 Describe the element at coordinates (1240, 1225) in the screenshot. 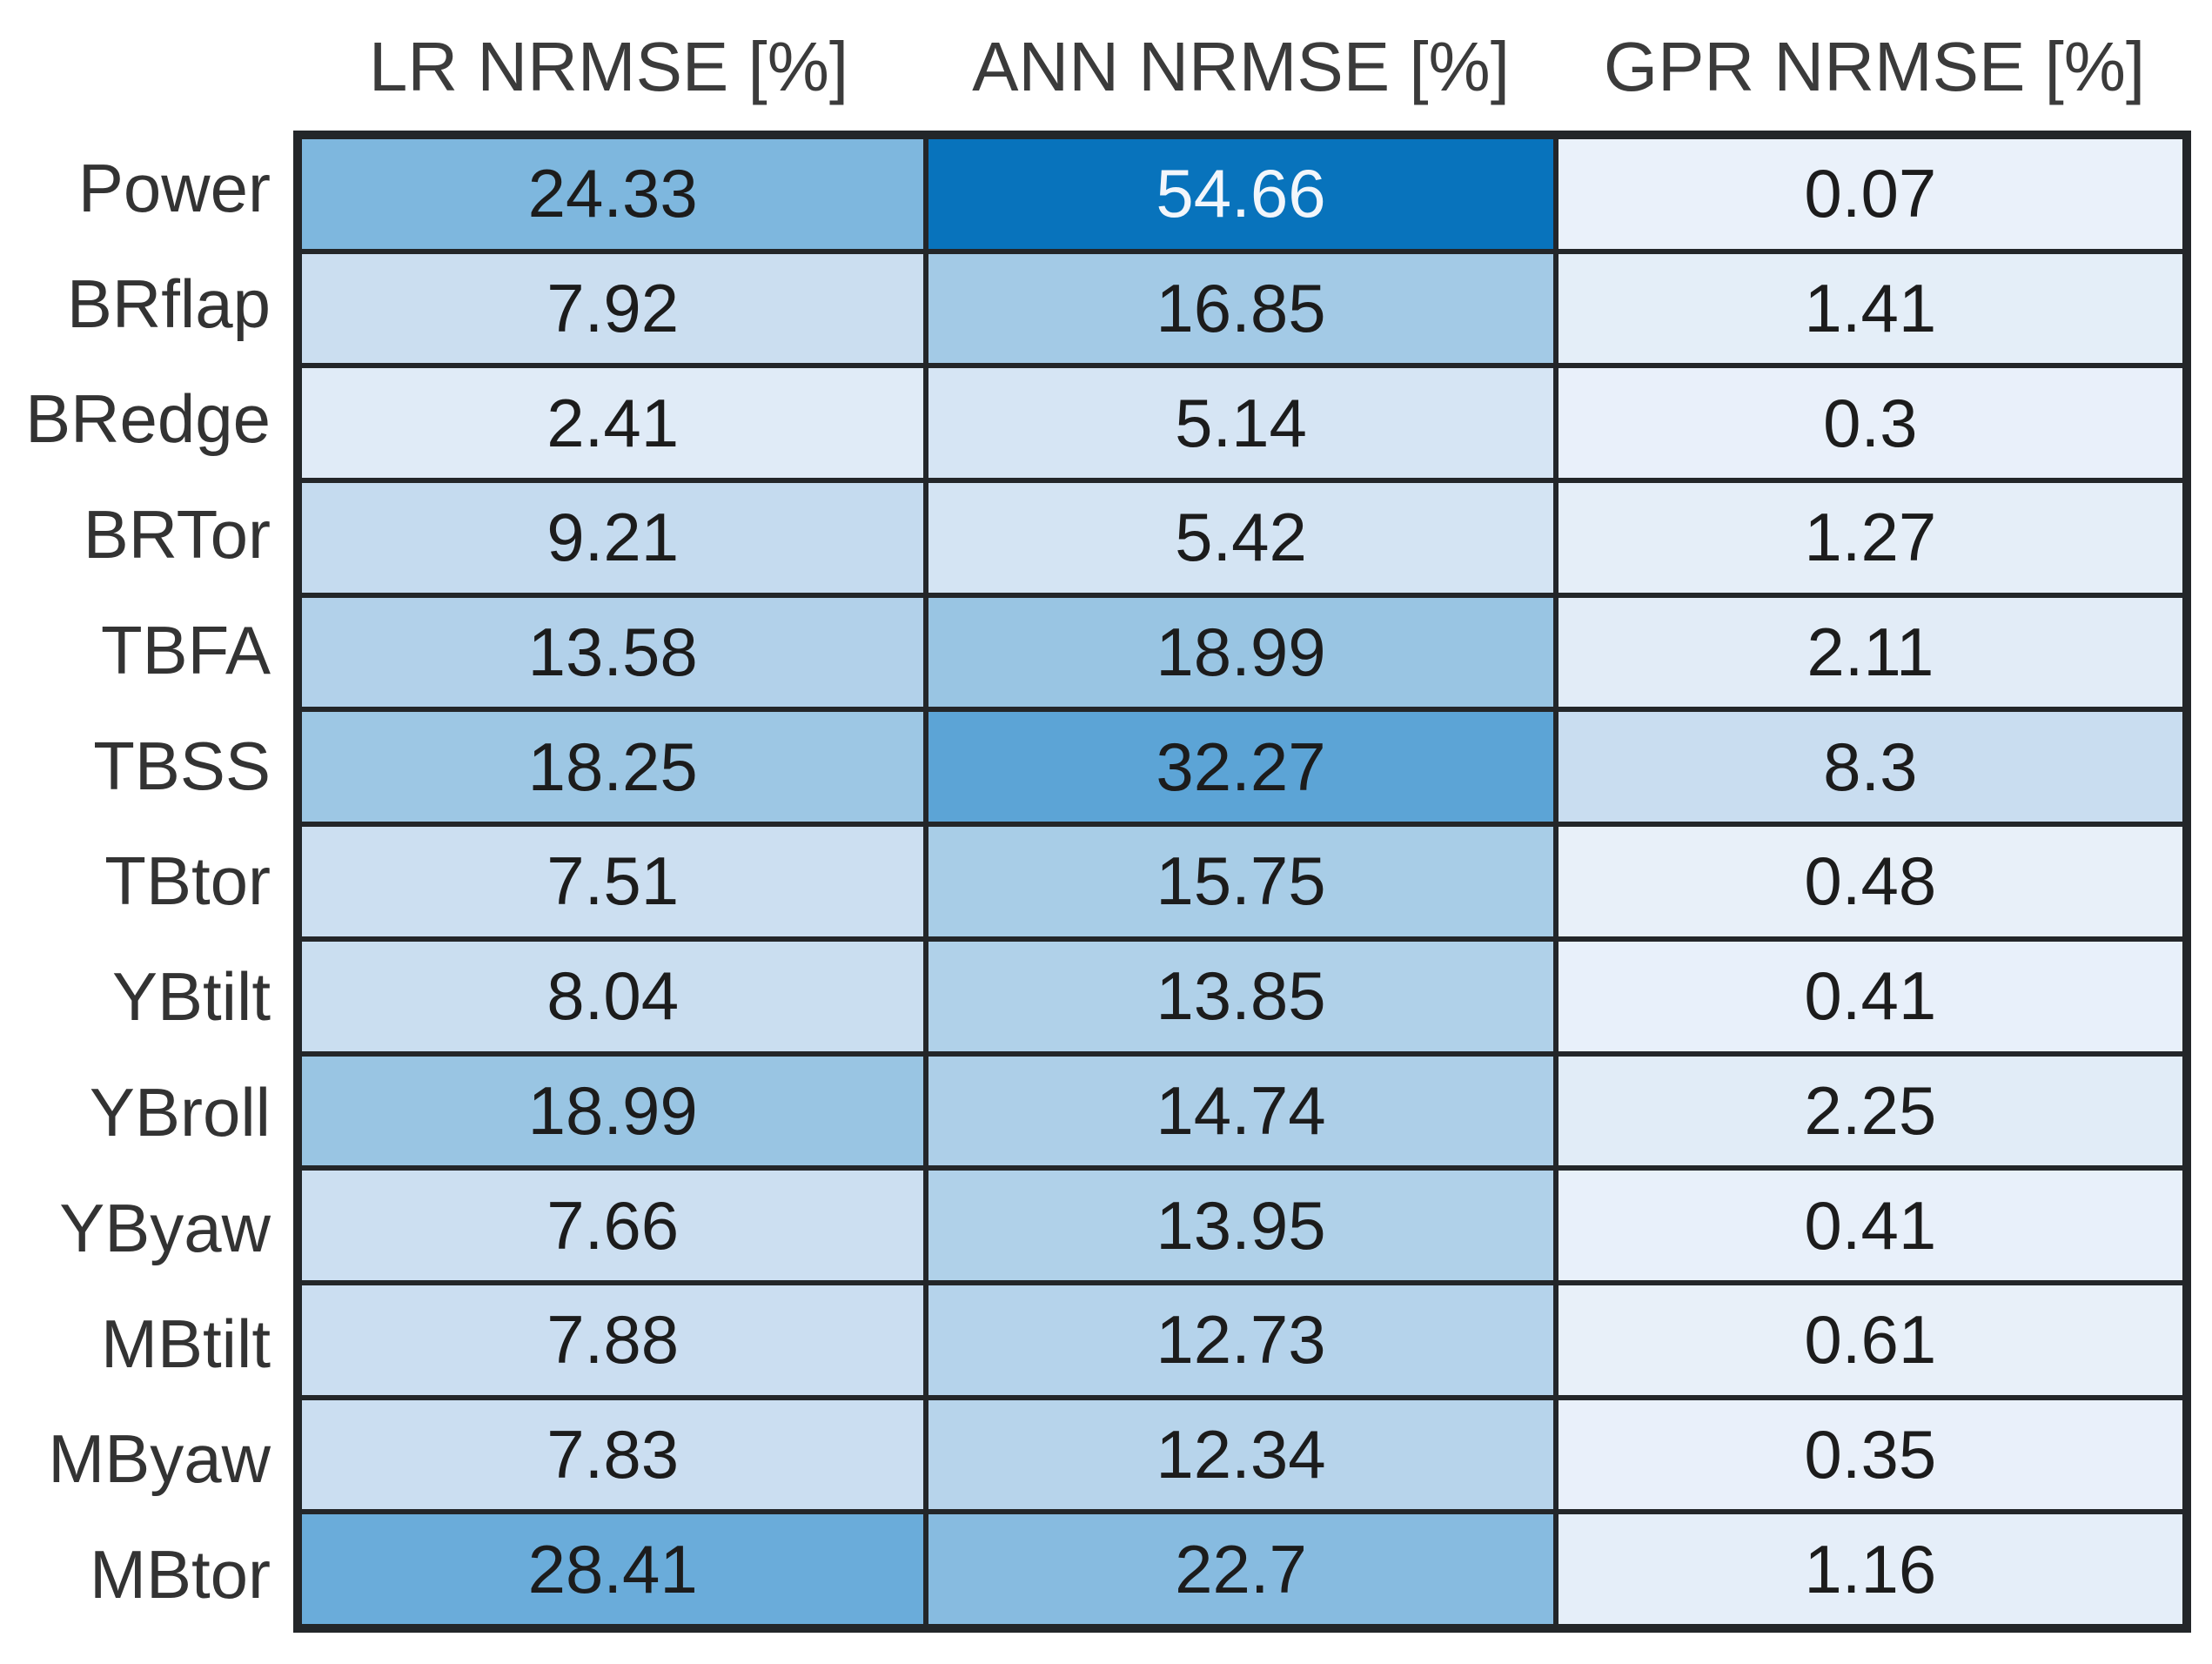

I see `heatmap-cell: 13.95` at that location.